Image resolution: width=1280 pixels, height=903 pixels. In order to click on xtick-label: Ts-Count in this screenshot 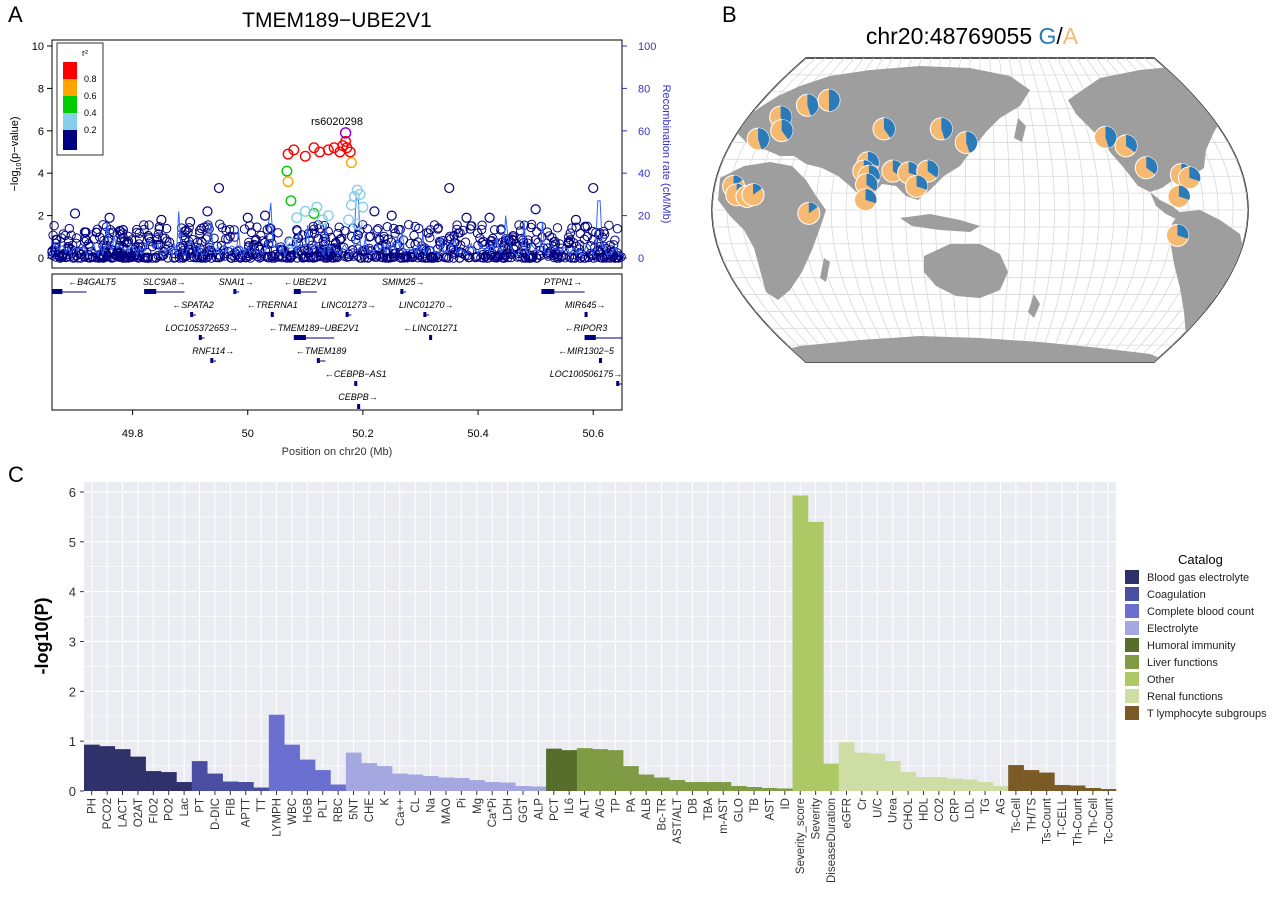, I will do `click(1048, 820)`.